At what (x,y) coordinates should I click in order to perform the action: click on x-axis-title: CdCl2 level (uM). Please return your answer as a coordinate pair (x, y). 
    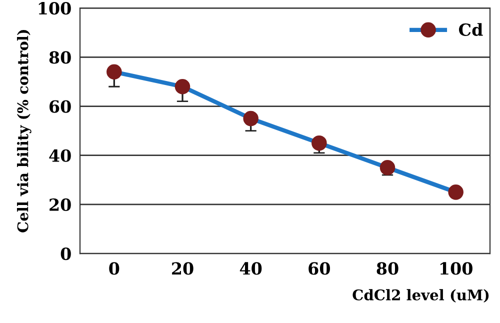
    Looking at the image, I should click on (420, 295).